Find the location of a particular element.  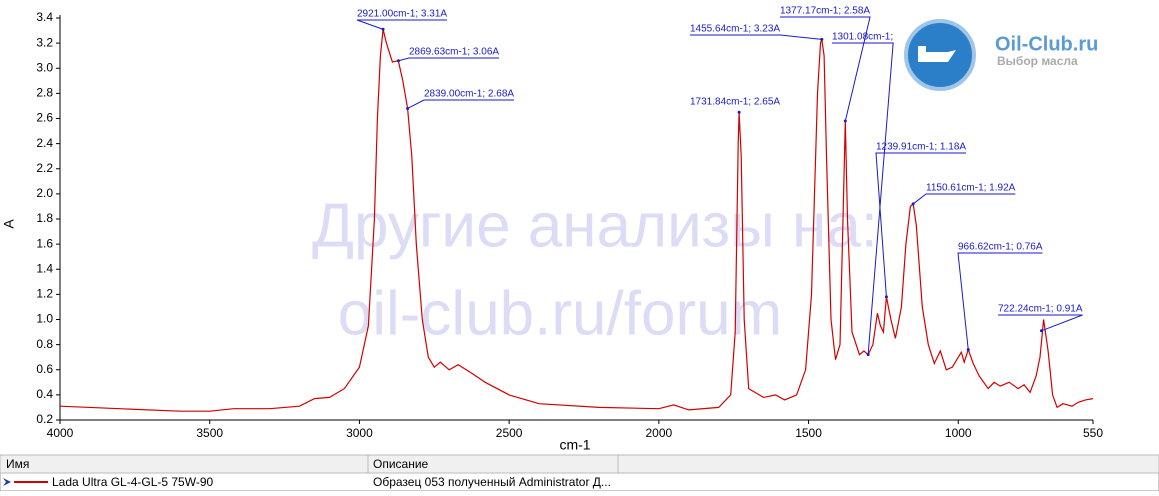

column-header: Описание is located at coordinates (401, 464).